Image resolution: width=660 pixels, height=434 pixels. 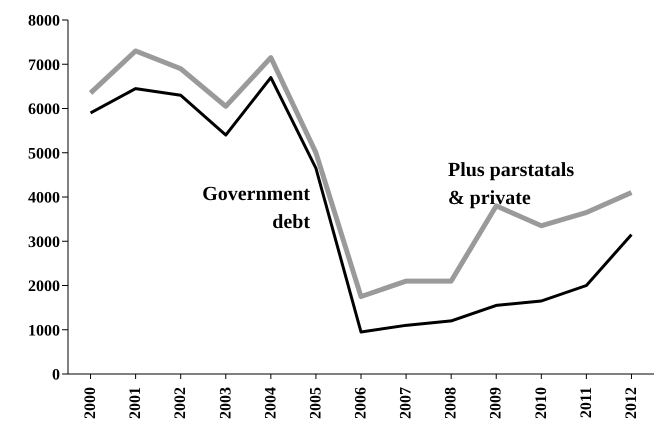 I want to click on y-tick-label: 4000, so click(x=44, y=198).